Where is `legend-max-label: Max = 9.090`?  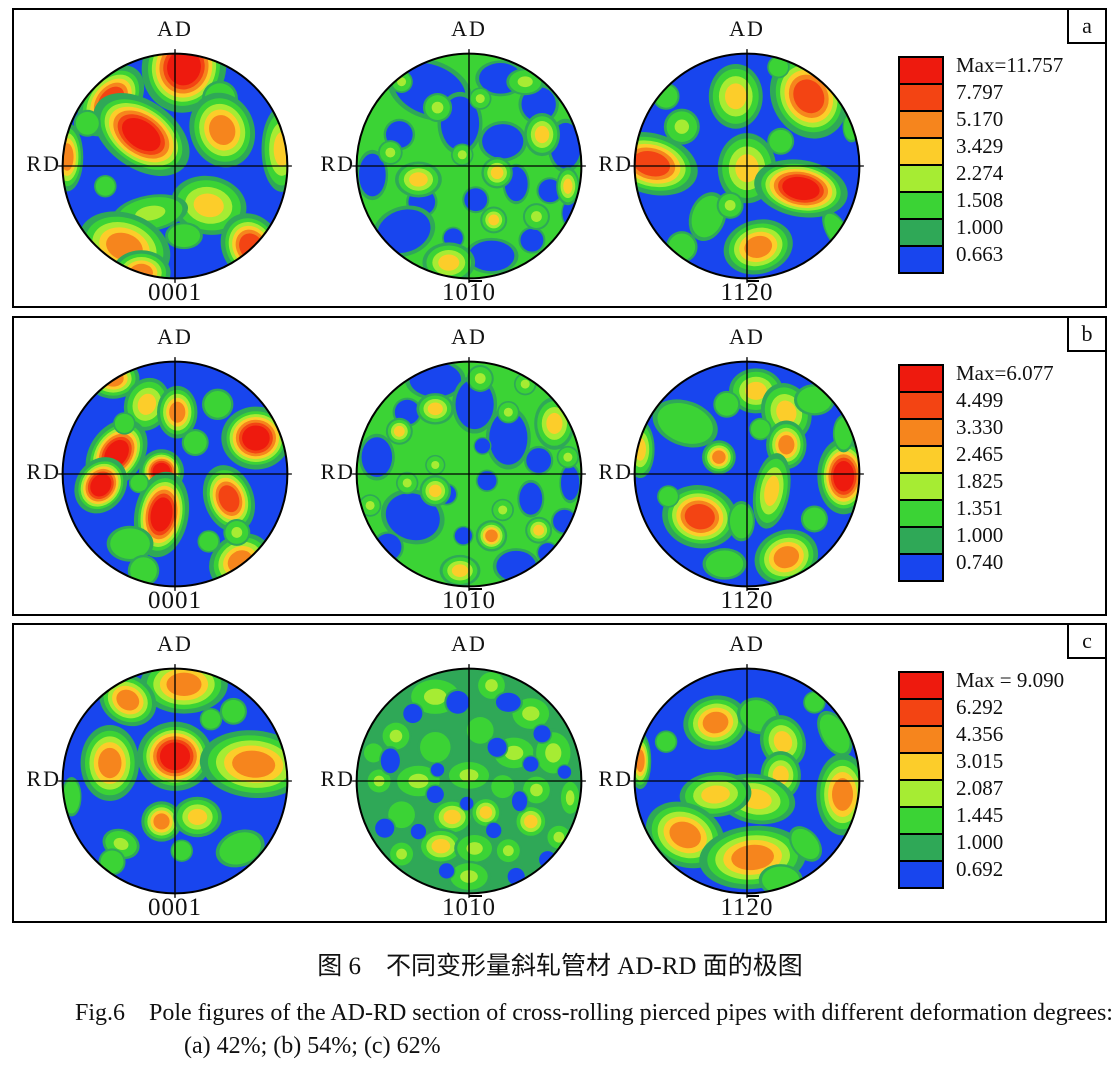 legend-max-label: Max = 9.090 is located at coordinates (1010, 680).